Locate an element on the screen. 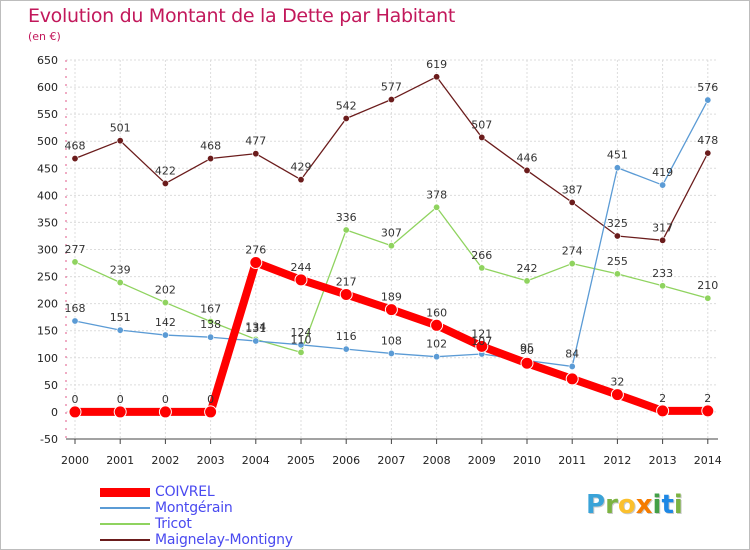 This screenshot has width=750, height=550. data-label: 478 is located at coordinates (707, 140).